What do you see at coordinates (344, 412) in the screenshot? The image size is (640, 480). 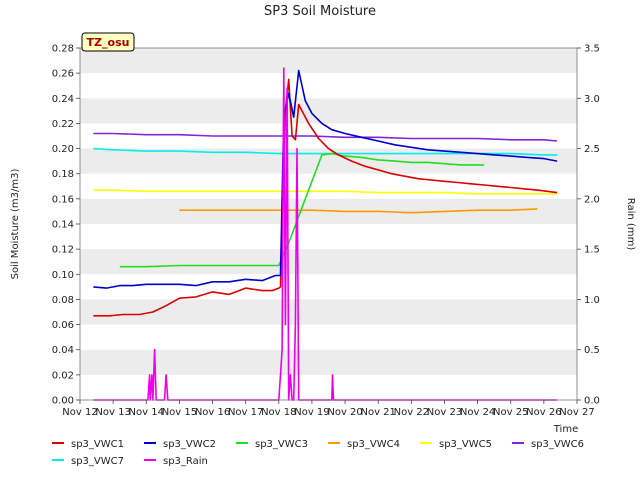 I see `x-tick-label: Nov 20` at bounding box center [344, 412].